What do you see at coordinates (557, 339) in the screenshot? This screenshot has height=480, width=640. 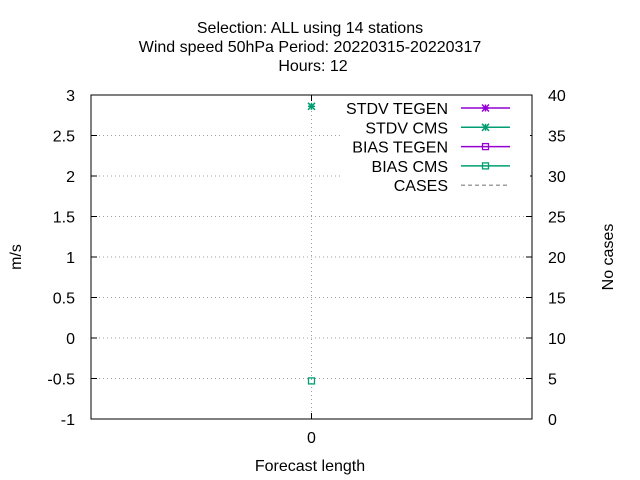 I see `y2-tick-label: 10` at bounding box center [557, 339].